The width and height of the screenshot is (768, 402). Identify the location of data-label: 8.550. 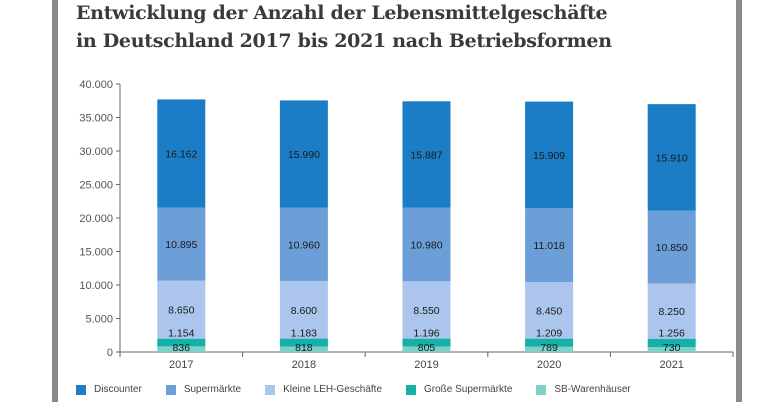
(426, 311).